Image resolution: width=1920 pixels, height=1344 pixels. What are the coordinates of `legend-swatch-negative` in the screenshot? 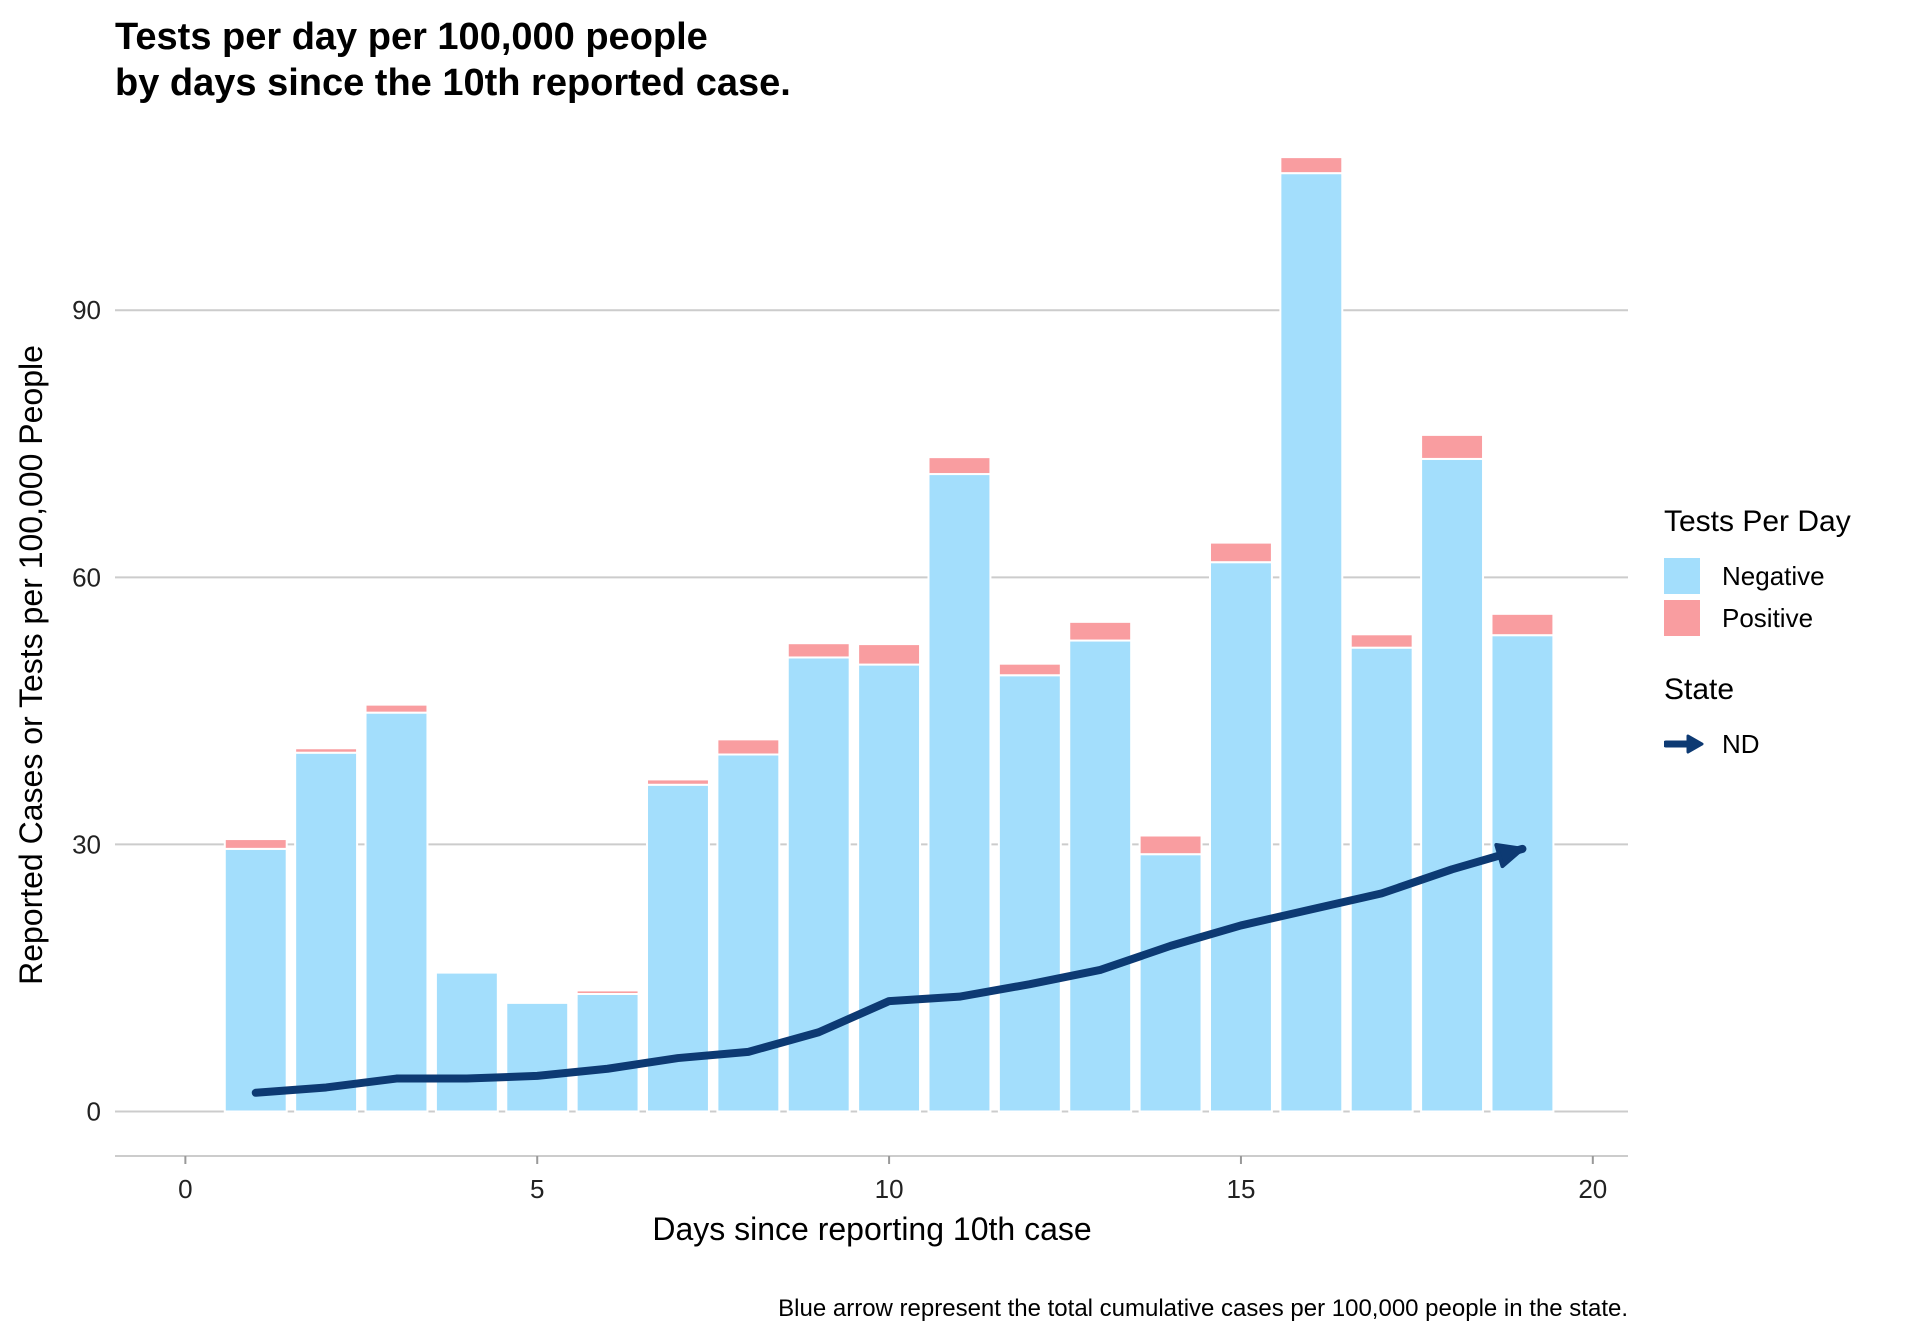 It's located at (1682, 576).